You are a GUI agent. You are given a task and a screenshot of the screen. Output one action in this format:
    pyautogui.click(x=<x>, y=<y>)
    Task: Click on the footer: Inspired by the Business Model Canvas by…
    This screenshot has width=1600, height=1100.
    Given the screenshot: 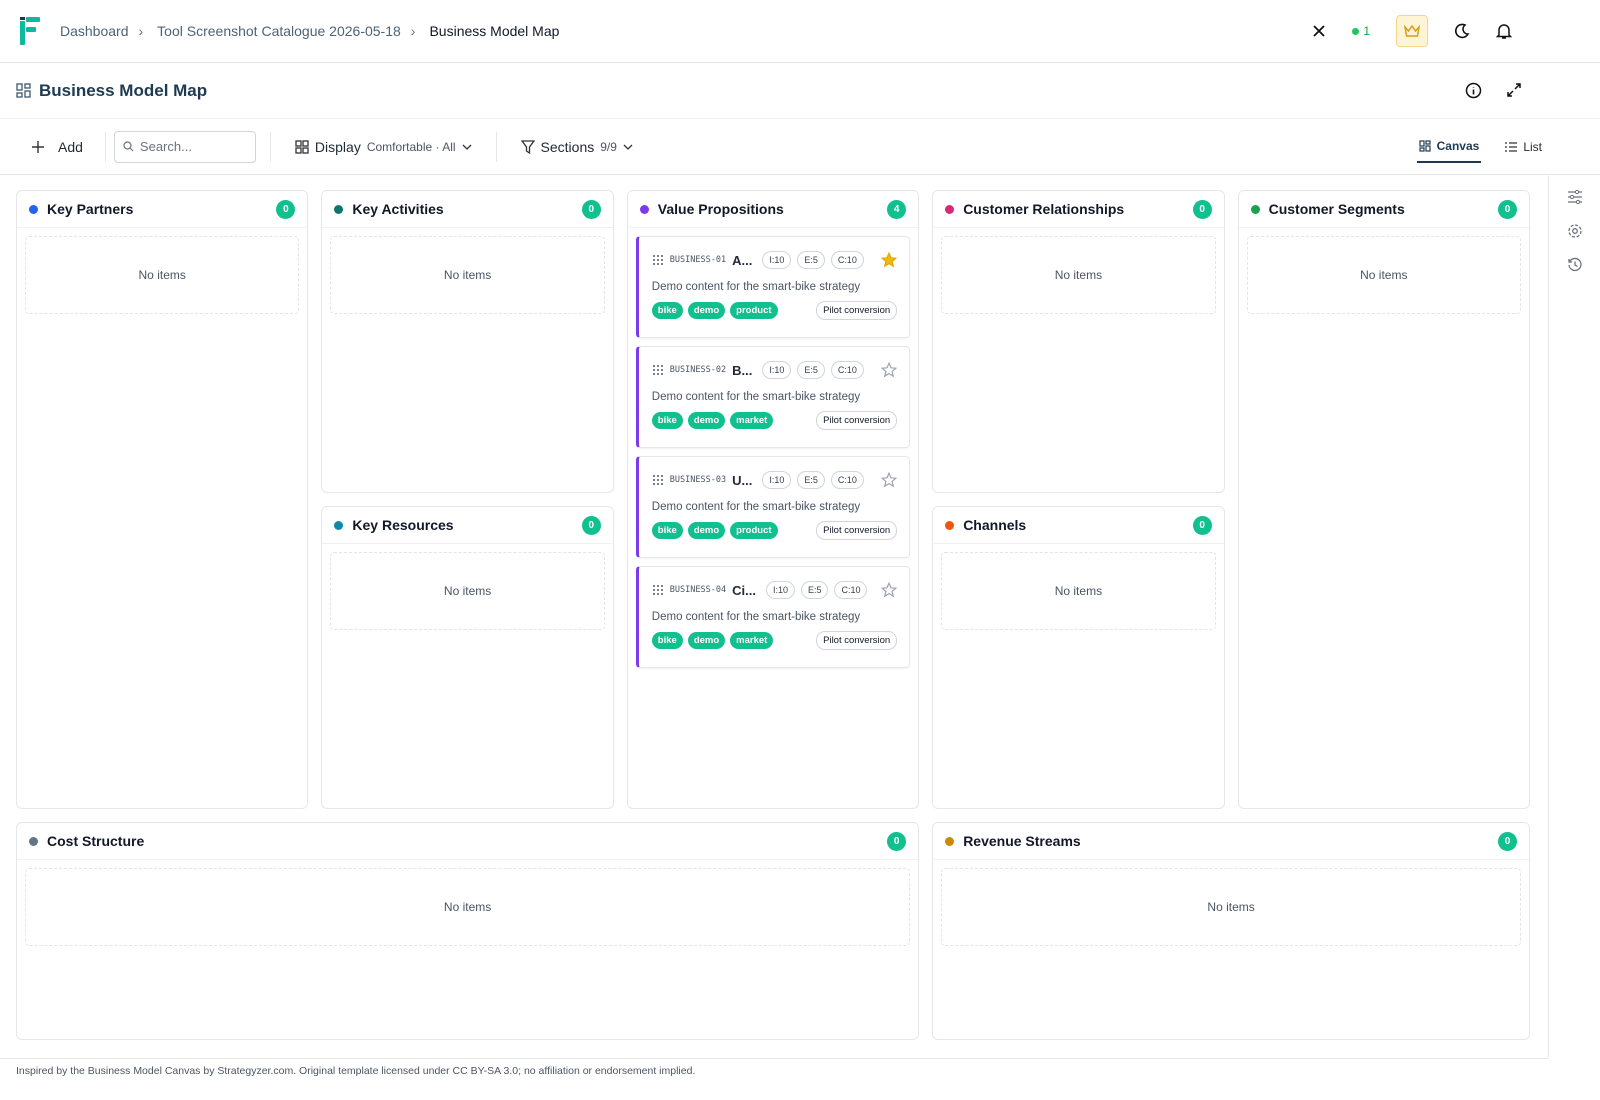 What is the action you would take?
    pyautogui.click(x=774, y=1079)
    